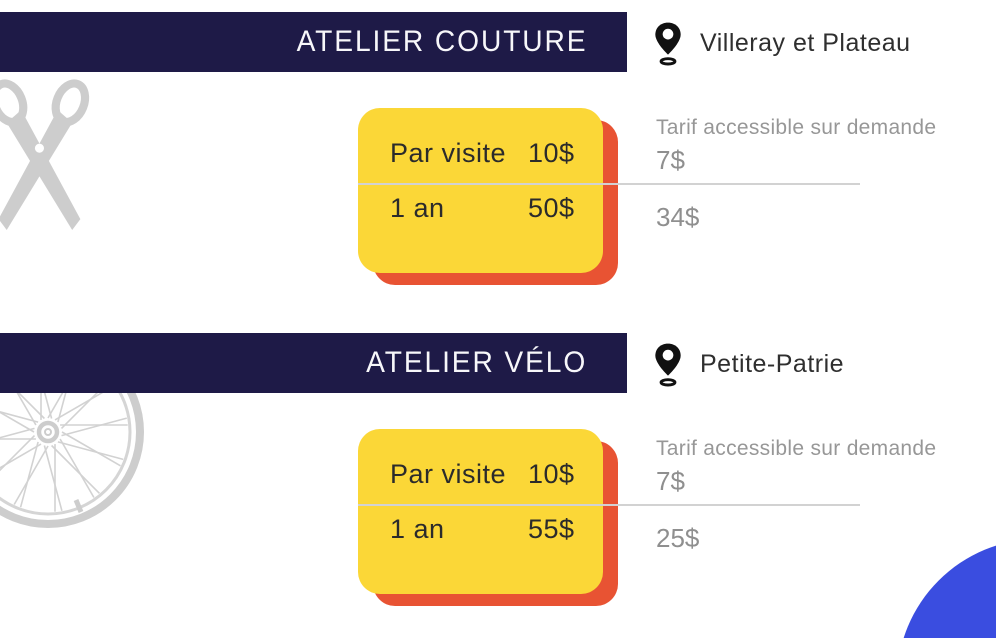 This screenshot has width=996, height=638. I want to click on scissors-icon, so click(47, 150).